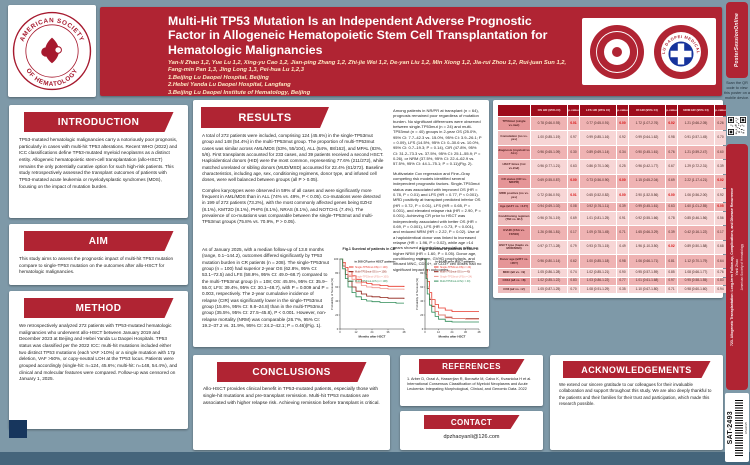 The width and height of the screenshot is (750, 465). Describe the element at coordinates (720, 261) in the screenshot. I see `p-value-cell: 0.64` at that location.